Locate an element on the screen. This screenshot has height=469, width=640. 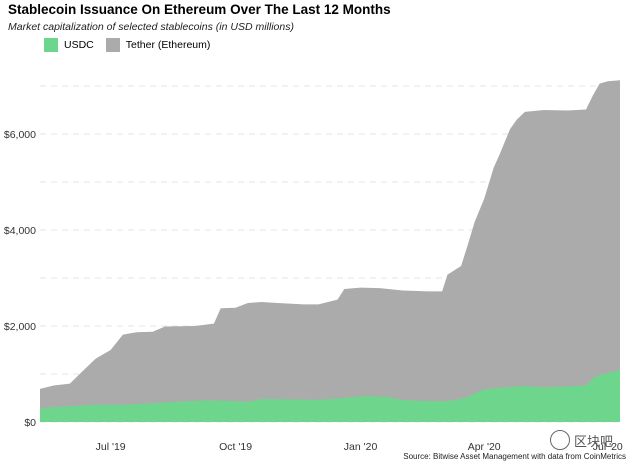
chart-legend: USDC Tether (Ethereum) is located at coordinates (133, 45).